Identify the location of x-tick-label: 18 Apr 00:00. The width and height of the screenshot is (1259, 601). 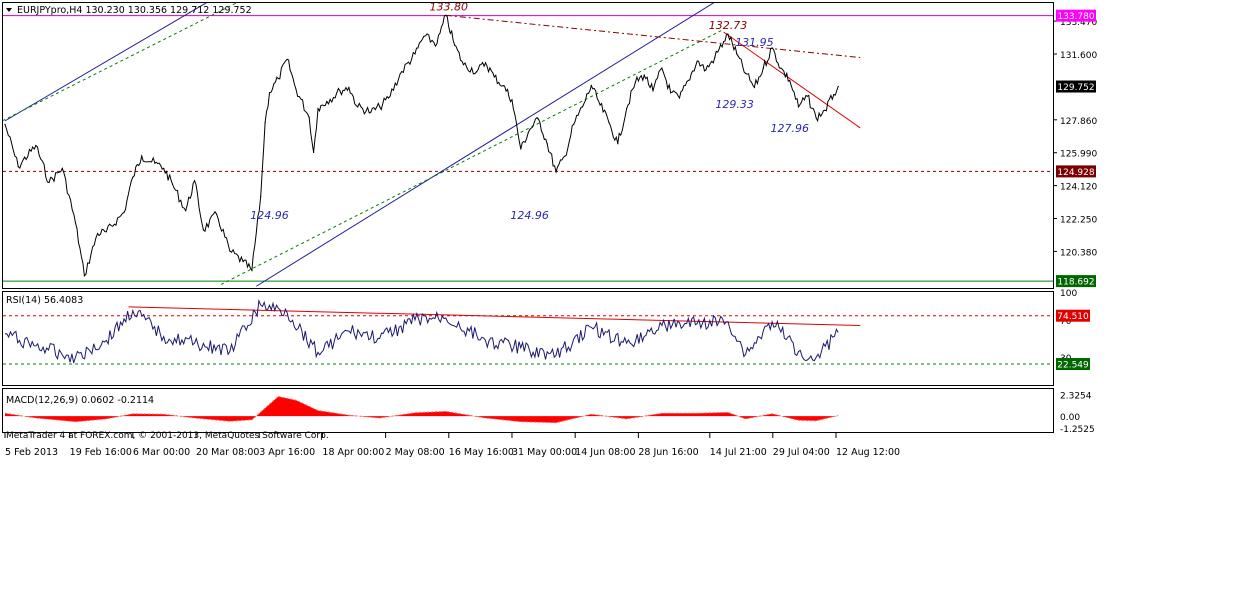
(353, 452).